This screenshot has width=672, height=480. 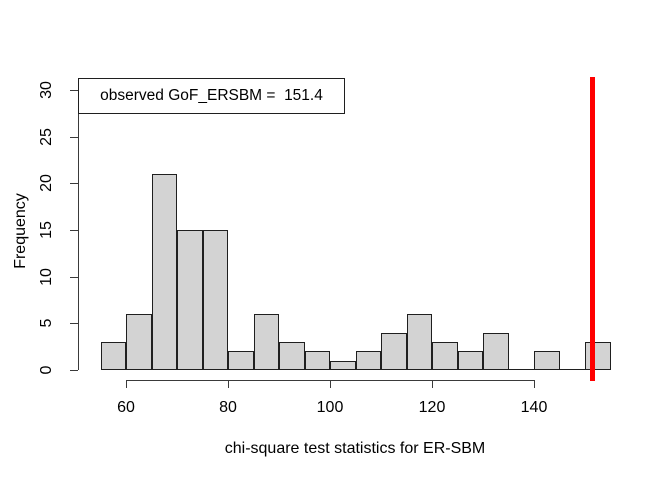 What do you see at coordinates (355, 448) in the screenshot?
I see `x-axis-title: chi-square test statistics for ER-SBM` at bounding box center [355, 448].